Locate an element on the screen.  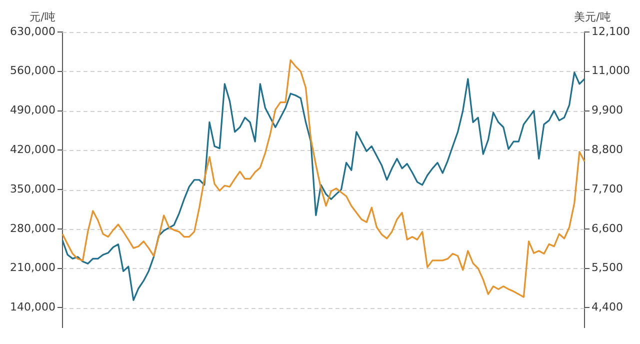
y-tick-label: 210,000 is located at coordinates (33, 267).